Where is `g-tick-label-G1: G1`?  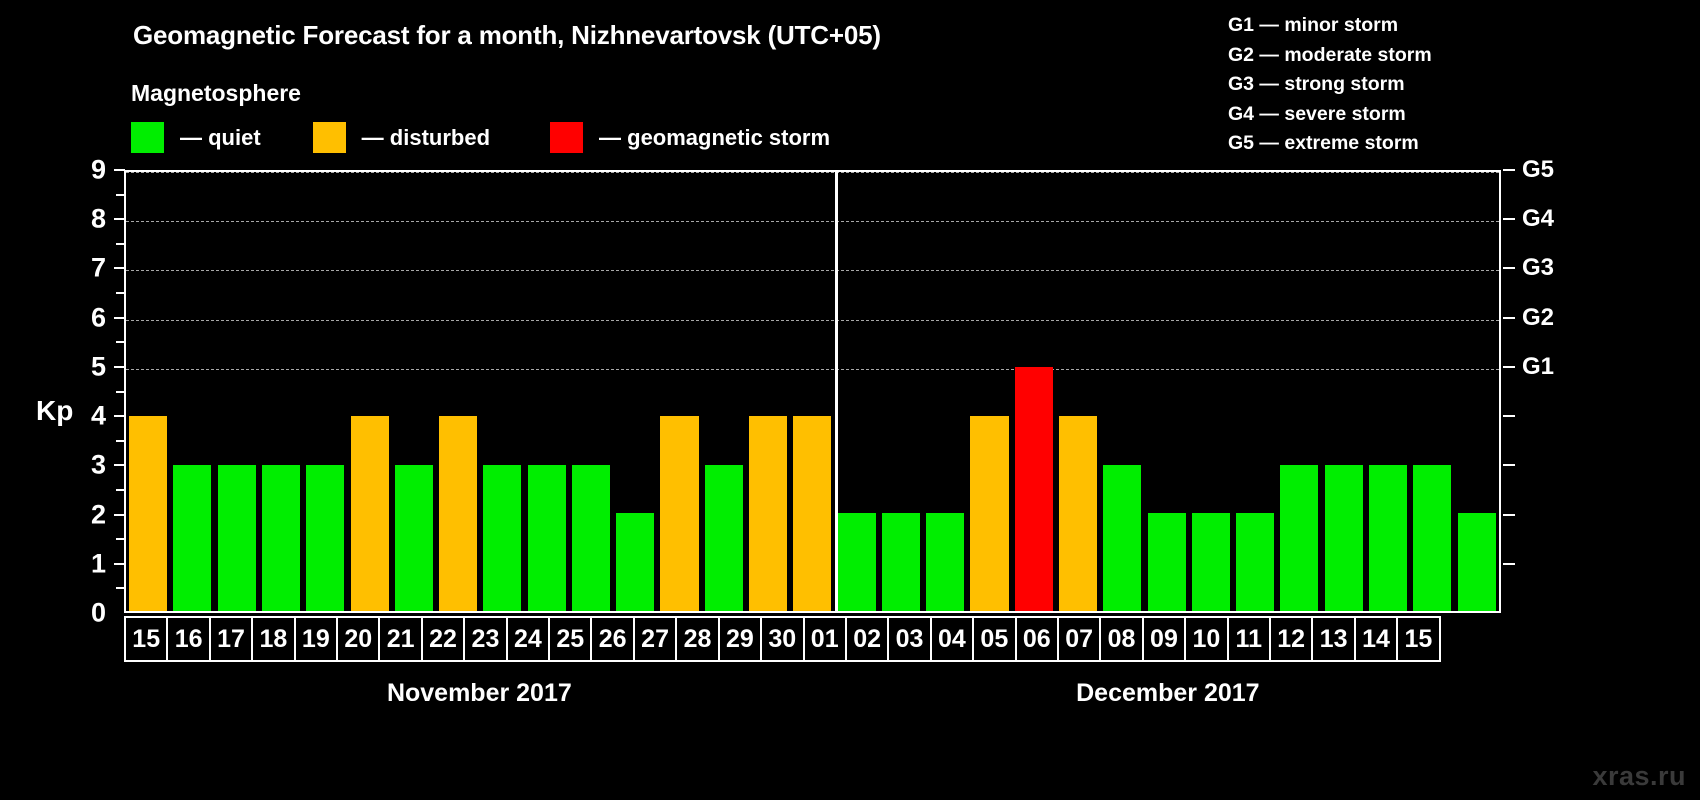 g-tick-label-G1: G1 is located at coordinates (1538, 366).